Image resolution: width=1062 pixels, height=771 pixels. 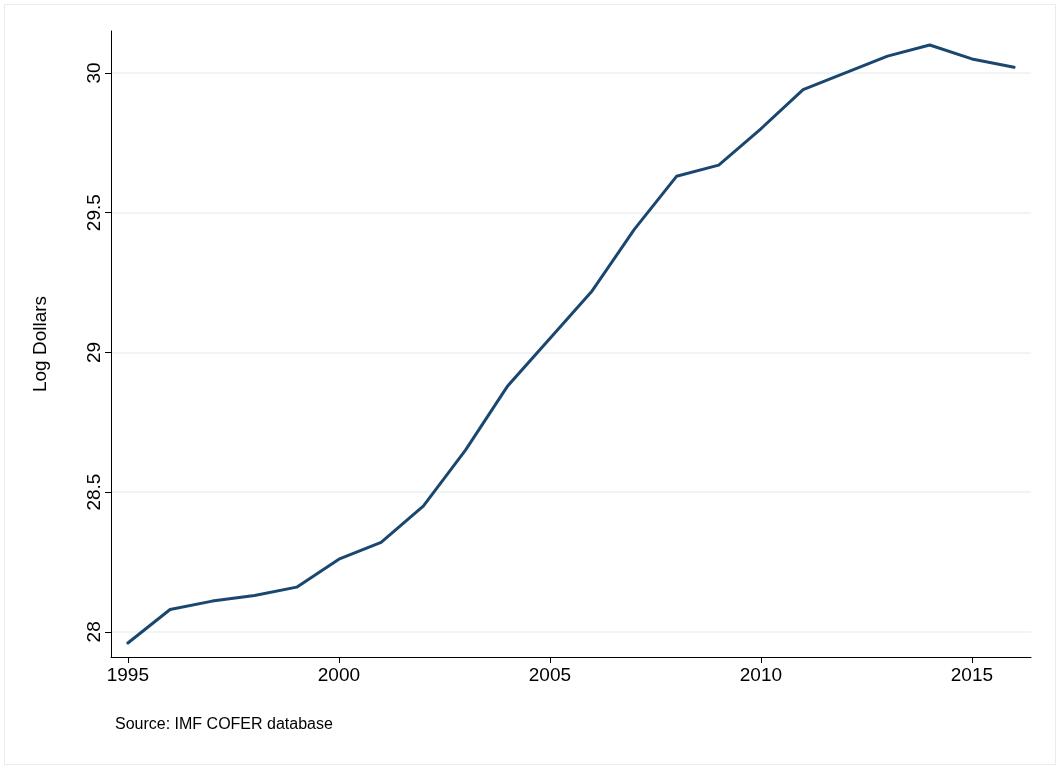 I want to click on y-tick-label: 28, so click(x=93, y=632).